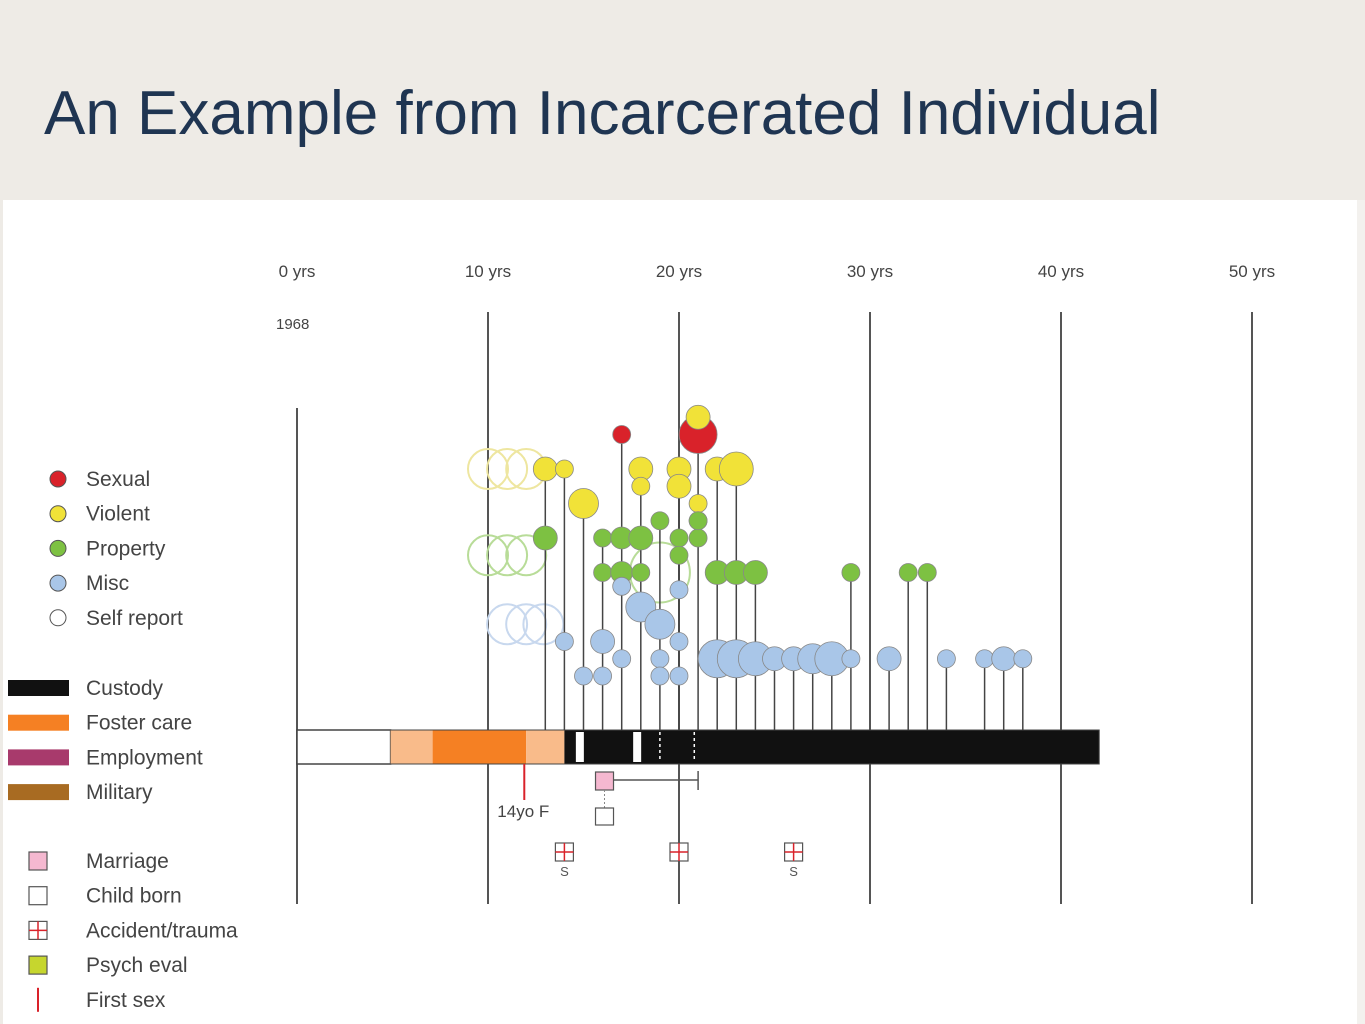 The width and height of the screenshot is (1365, 1024). Describe the element at coordinates (58, 514) in the screenshot. I see `legend-swatch-violent` at that location.